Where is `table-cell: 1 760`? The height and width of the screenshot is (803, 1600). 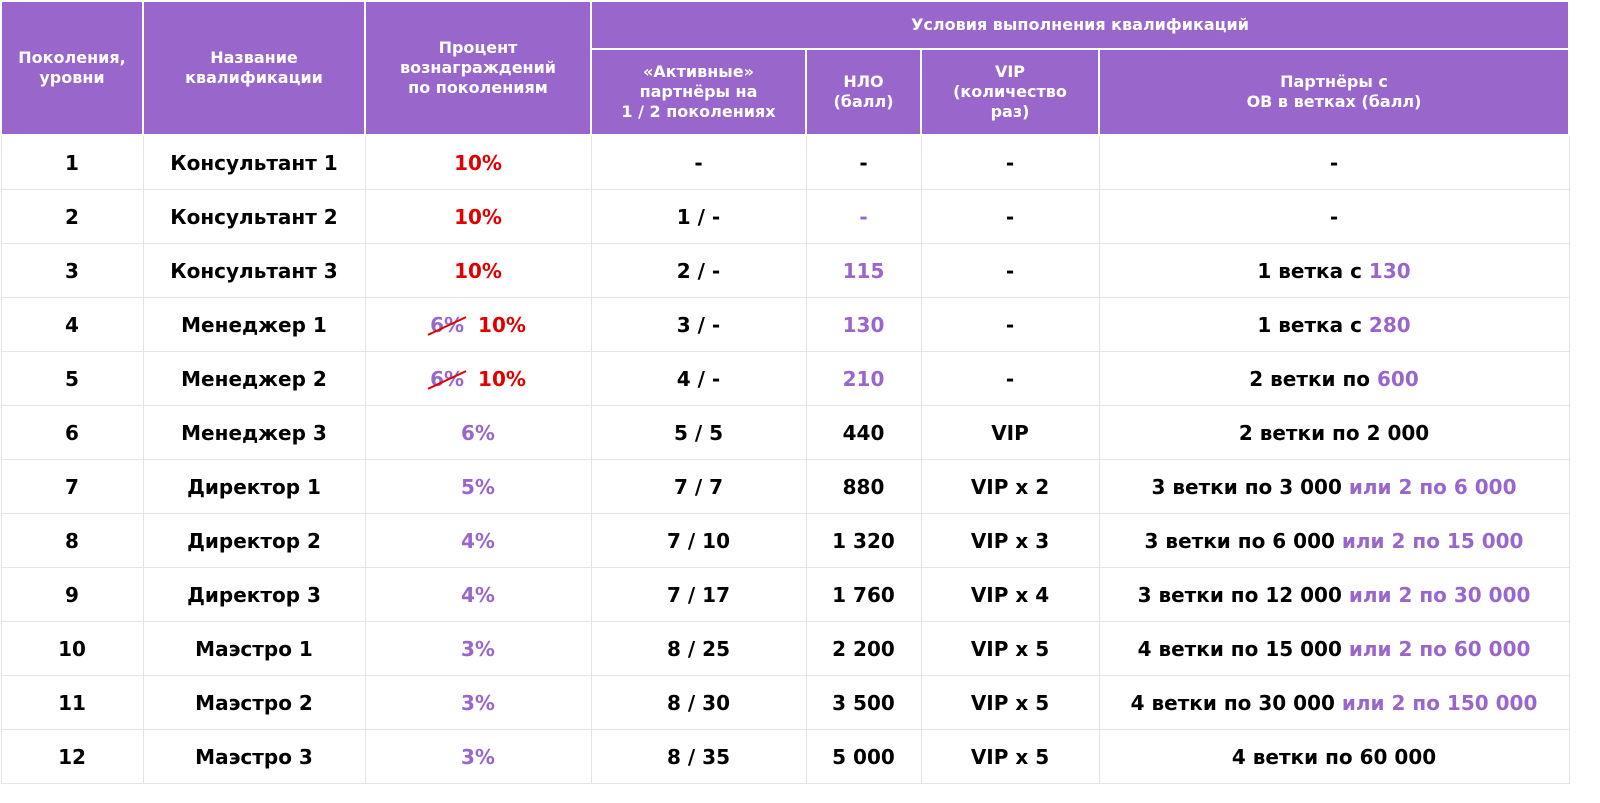
table-cell: 1 760 is located at coordinates (863, 594).